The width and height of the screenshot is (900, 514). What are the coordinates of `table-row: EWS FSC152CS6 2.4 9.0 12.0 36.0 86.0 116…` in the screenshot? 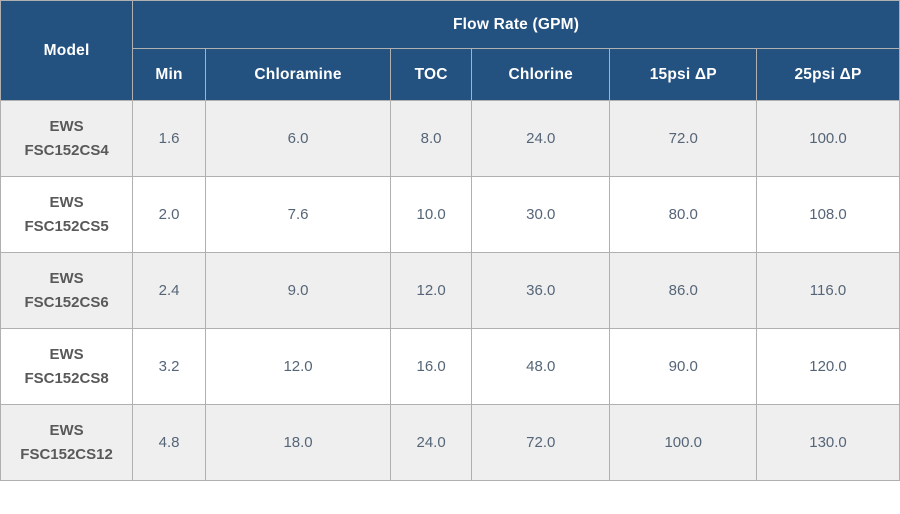 It's located at (450, 290).